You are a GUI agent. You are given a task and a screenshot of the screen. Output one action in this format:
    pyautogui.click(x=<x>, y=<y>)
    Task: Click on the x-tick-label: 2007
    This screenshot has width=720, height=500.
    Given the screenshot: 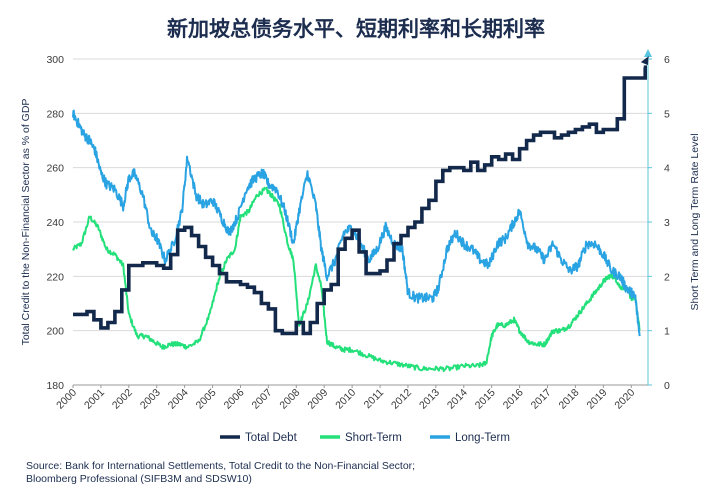 What is the action you would take?
    pyautogui.click(x=262, y=399)
    